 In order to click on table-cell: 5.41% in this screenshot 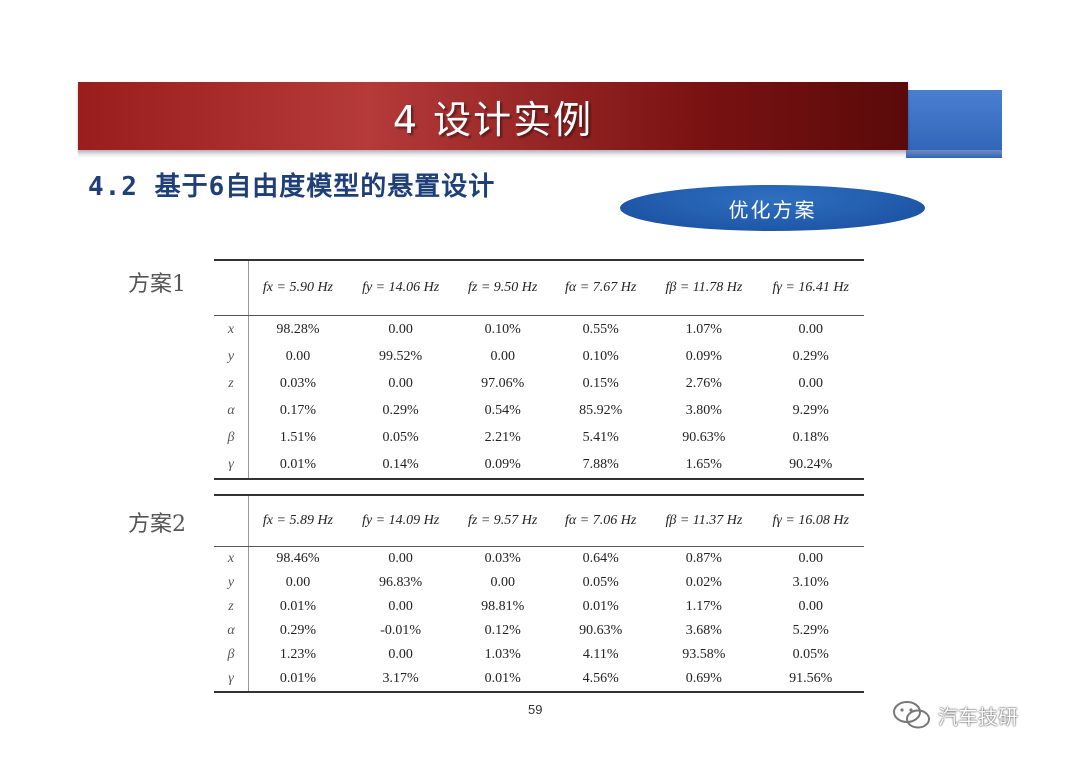, I will do `click(600, 437)`.